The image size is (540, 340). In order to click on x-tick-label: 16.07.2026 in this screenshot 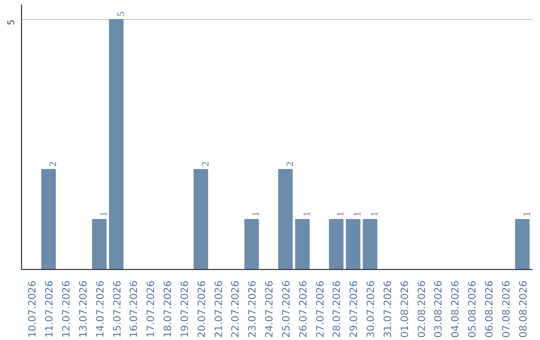, I will do `click(134, 309)`.